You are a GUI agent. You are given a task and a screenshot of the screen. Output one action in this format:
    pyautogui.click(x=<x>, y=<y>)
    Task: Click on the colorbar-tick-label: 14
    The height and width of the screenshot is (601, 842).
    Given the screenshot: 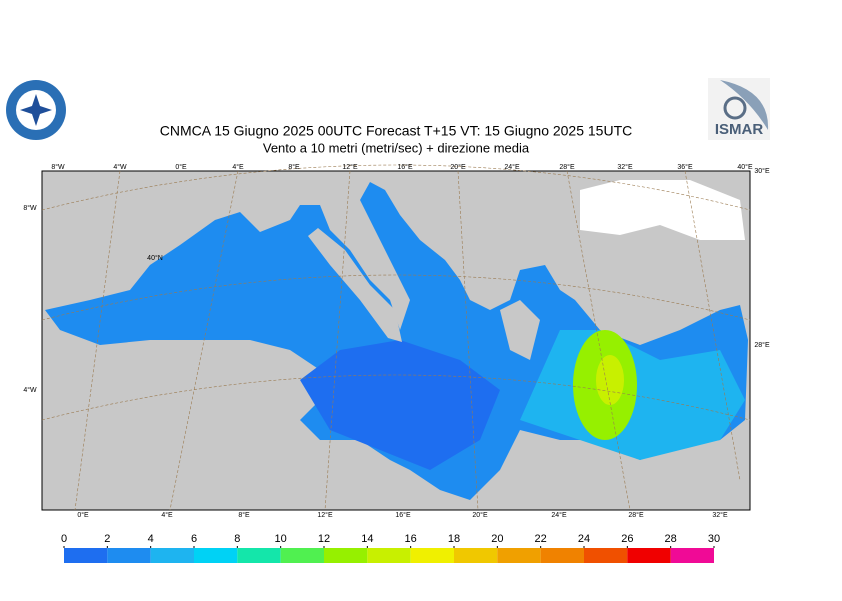 What is the action you would take?
    pyautogui.click(x=367, y=539)
    